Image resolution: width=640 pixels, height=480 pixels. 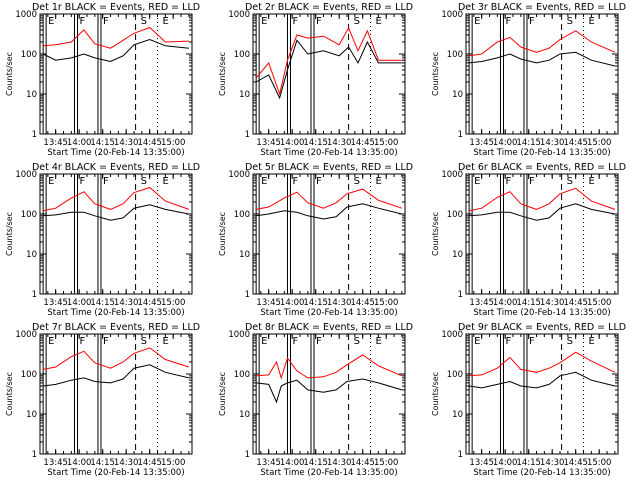 What do you see at coordinates (357, 341) in the screenshot?
I see `time-marker-label: S` at bounding box center [357, 341].